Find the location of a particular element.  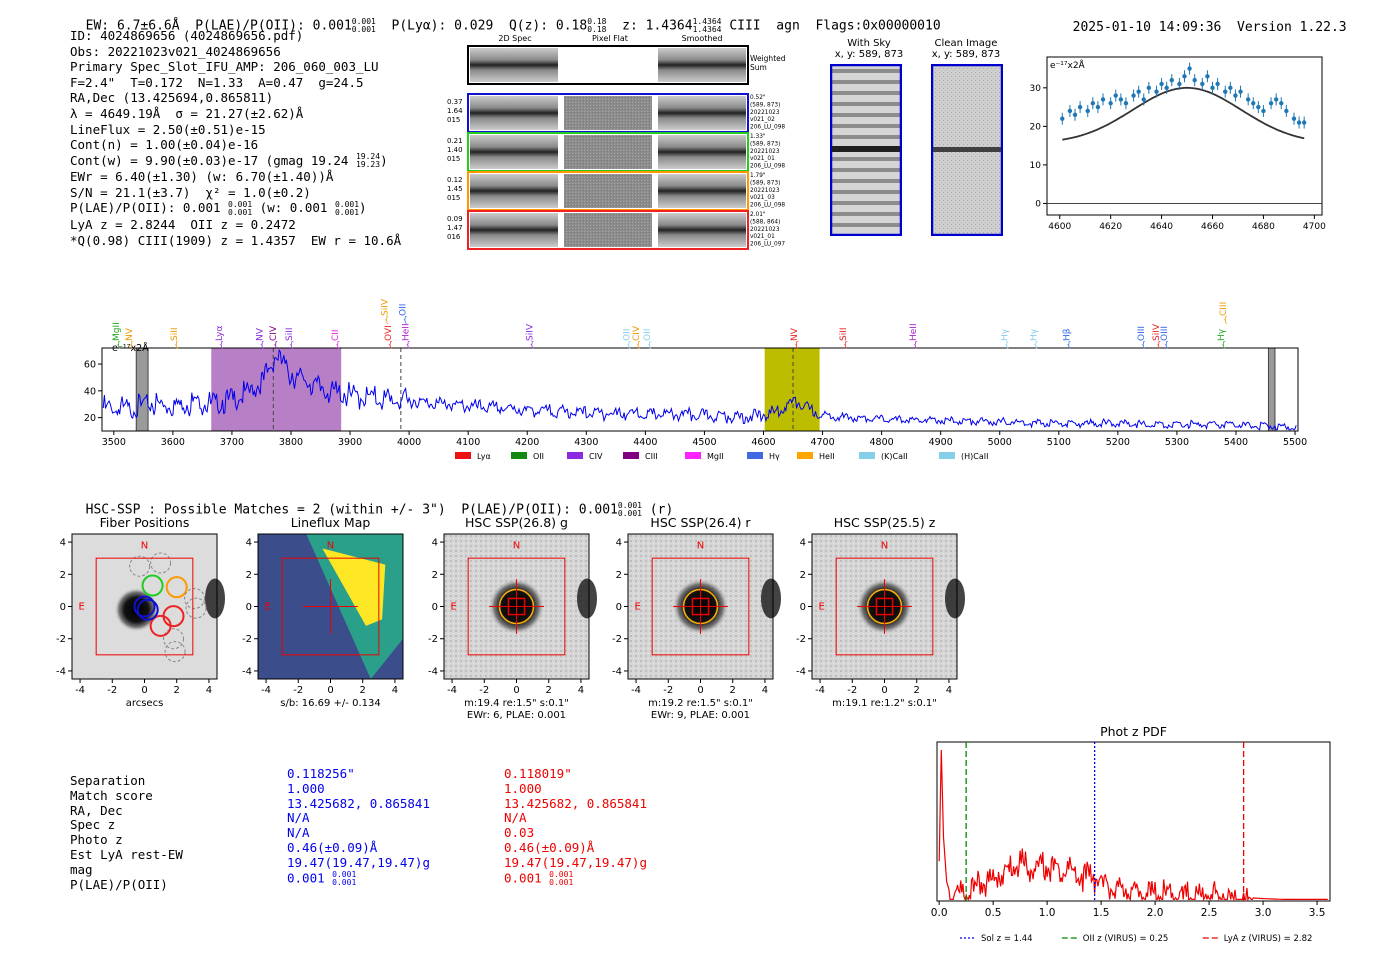

spec-xtick-label-6: 4100 is located at coordinates (468, 442).